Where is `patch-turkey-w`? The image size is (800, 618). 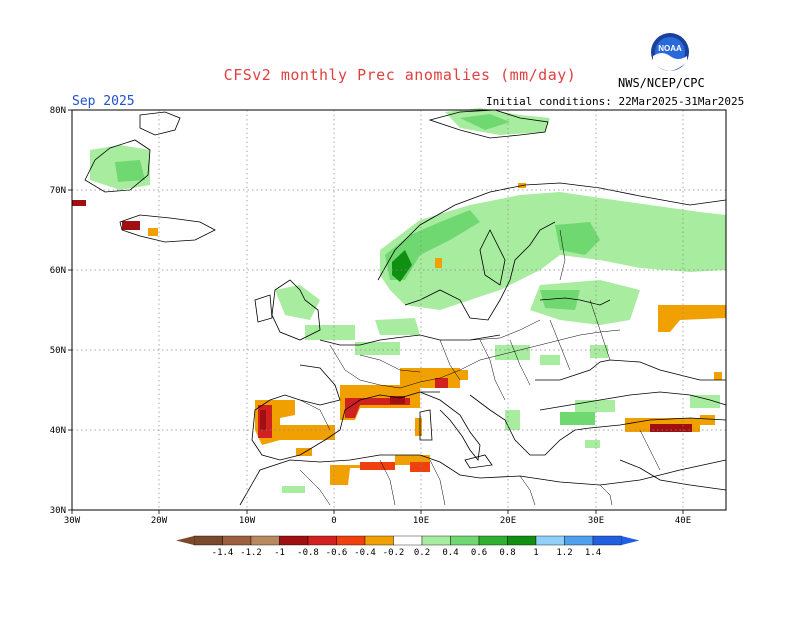 patch-turkey-w is located at coordinates (577, 418).